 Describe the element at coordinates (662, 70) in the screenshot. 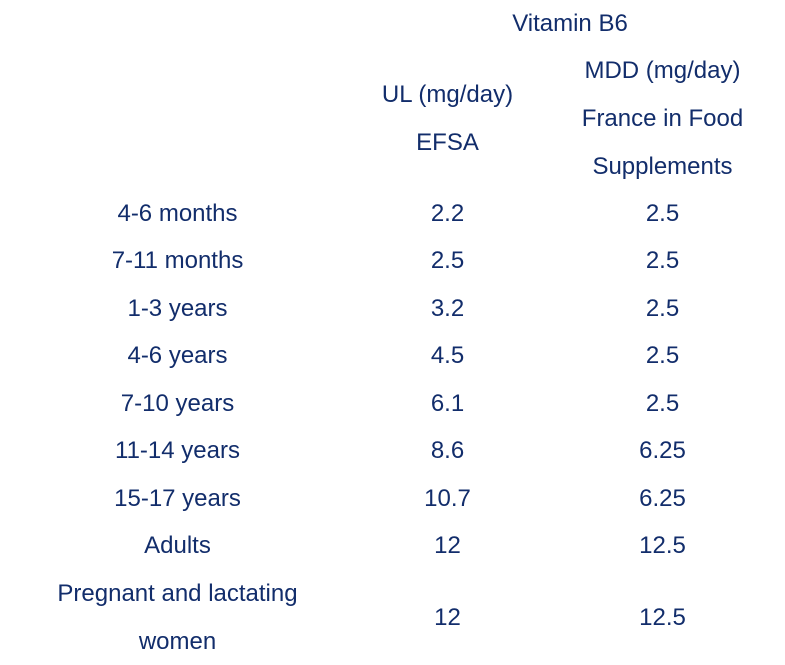

I see `column-header-mdd-line1: MDD (mg/day)` at that location.